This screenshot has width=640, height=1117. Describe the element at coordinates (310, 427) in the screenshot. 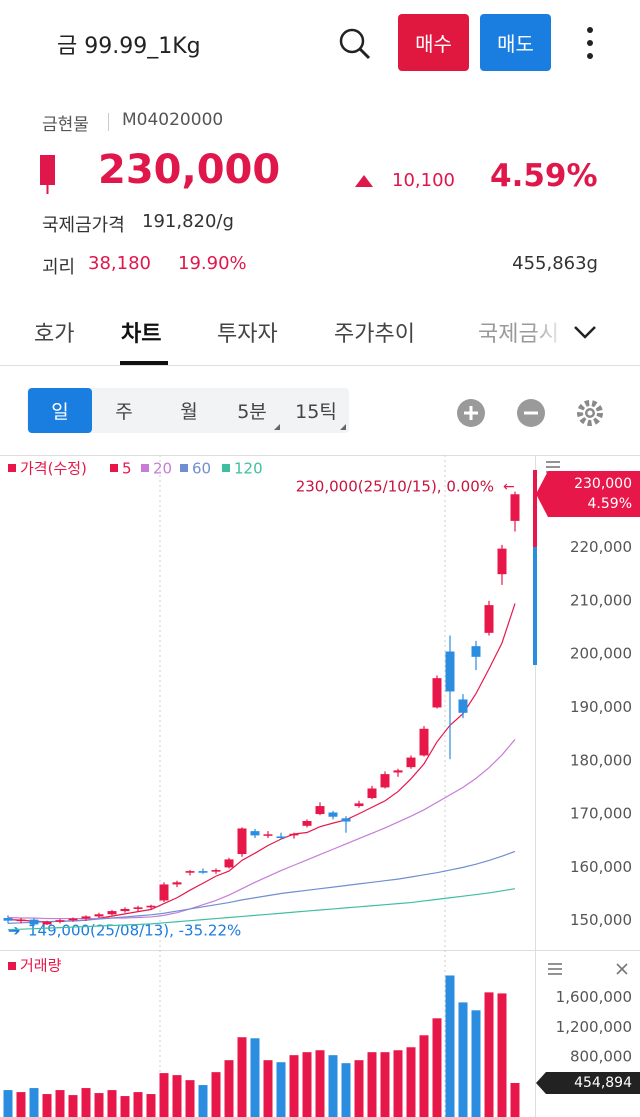

I see `corner-marks` at that location.